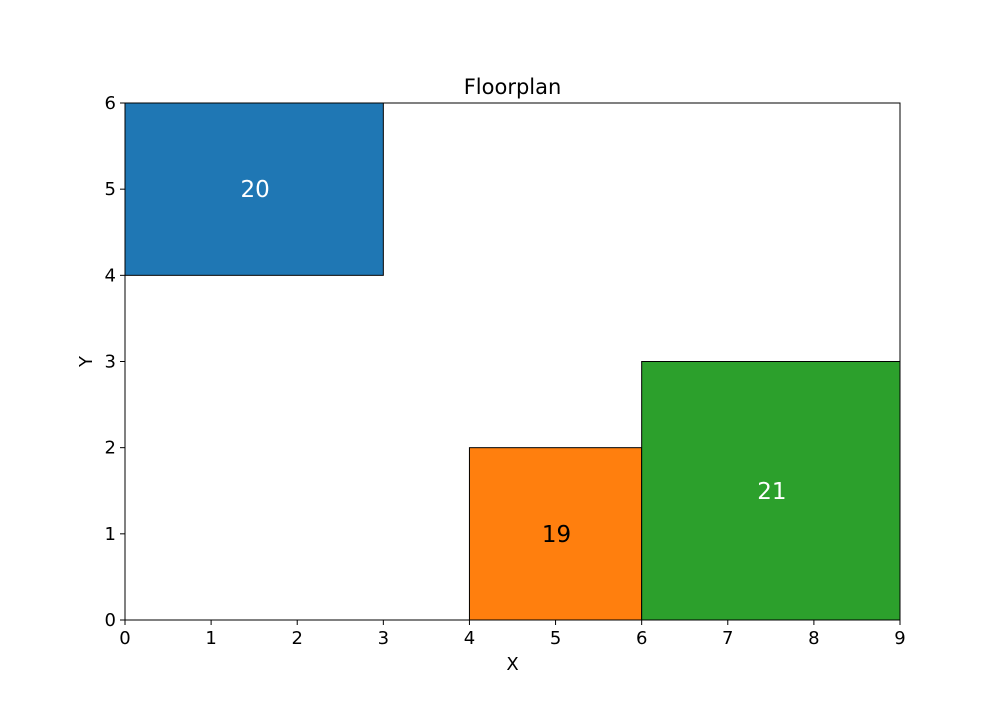 The height and width of the screenshot is (716, 1000). What do you see at coordinates (641, 638) in the screenshot?
I see `x-tick-label: 6` at bounding box center [641, 638].